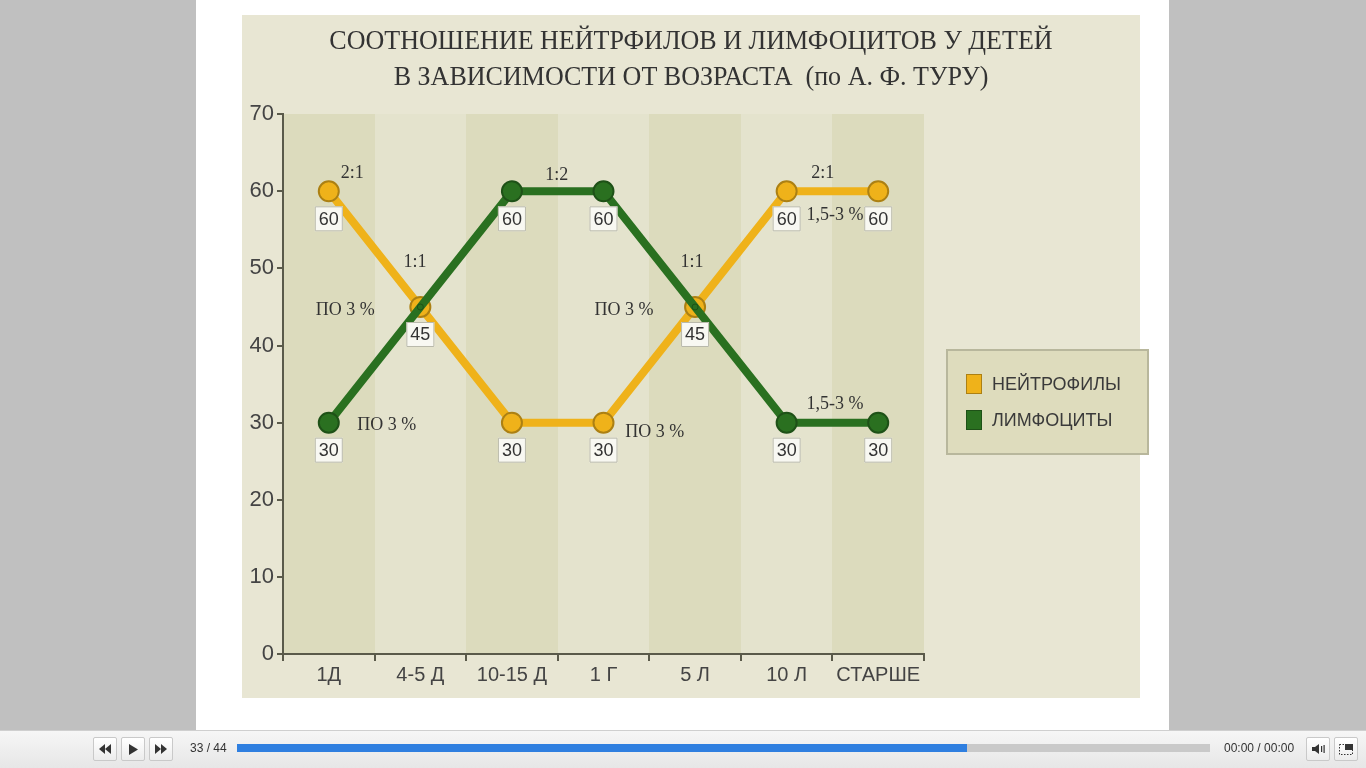 This screenshot has width=1366, height=768. Describe the element at coordinates (261, 113) in the screenshot. I see `y-tick-label: 70` at that location.